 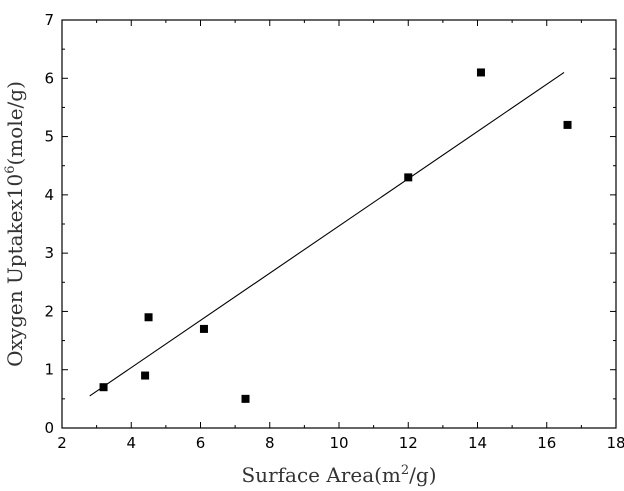 I want to click on y-axis-title-text: Oxygen Uptakex10, so click(x=15, y=270).